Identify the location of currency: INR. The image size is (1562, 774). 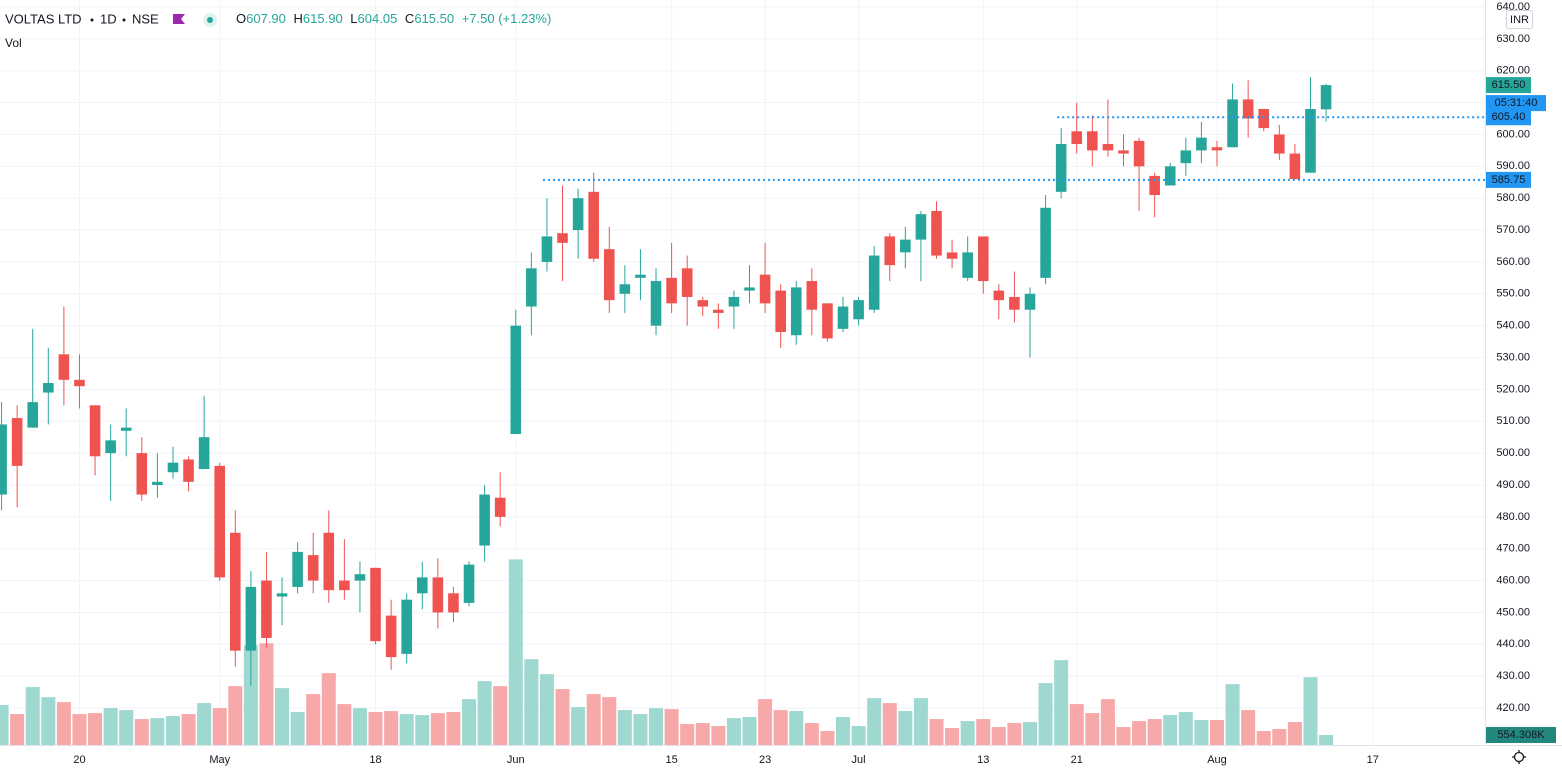
(1519, 20).